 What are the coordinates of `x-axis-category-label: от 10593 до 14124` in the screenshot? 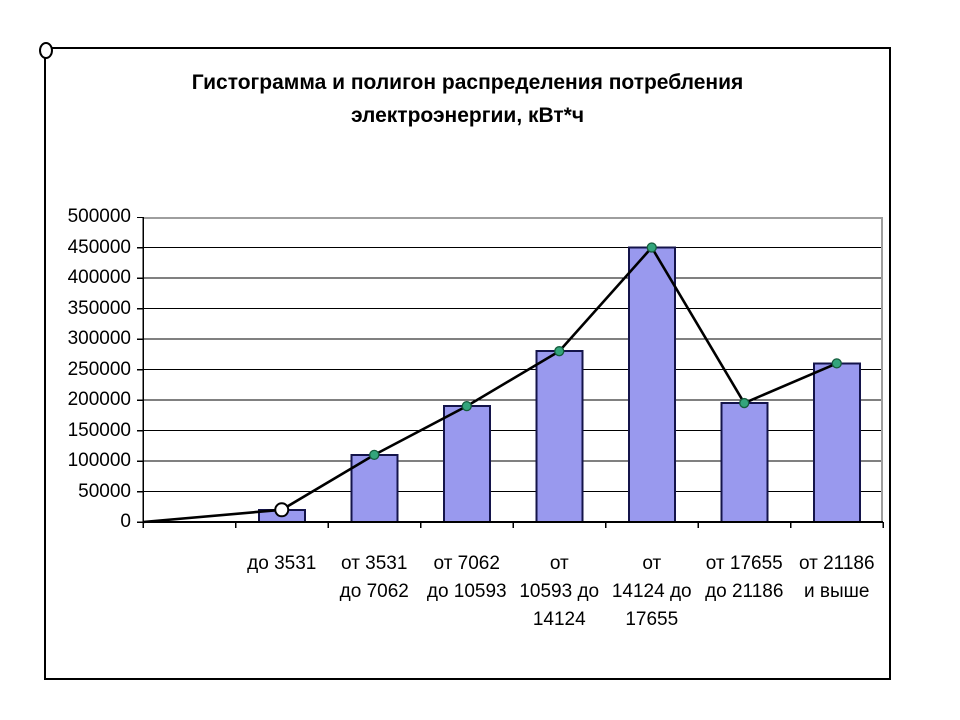 It's located at (559, 592).